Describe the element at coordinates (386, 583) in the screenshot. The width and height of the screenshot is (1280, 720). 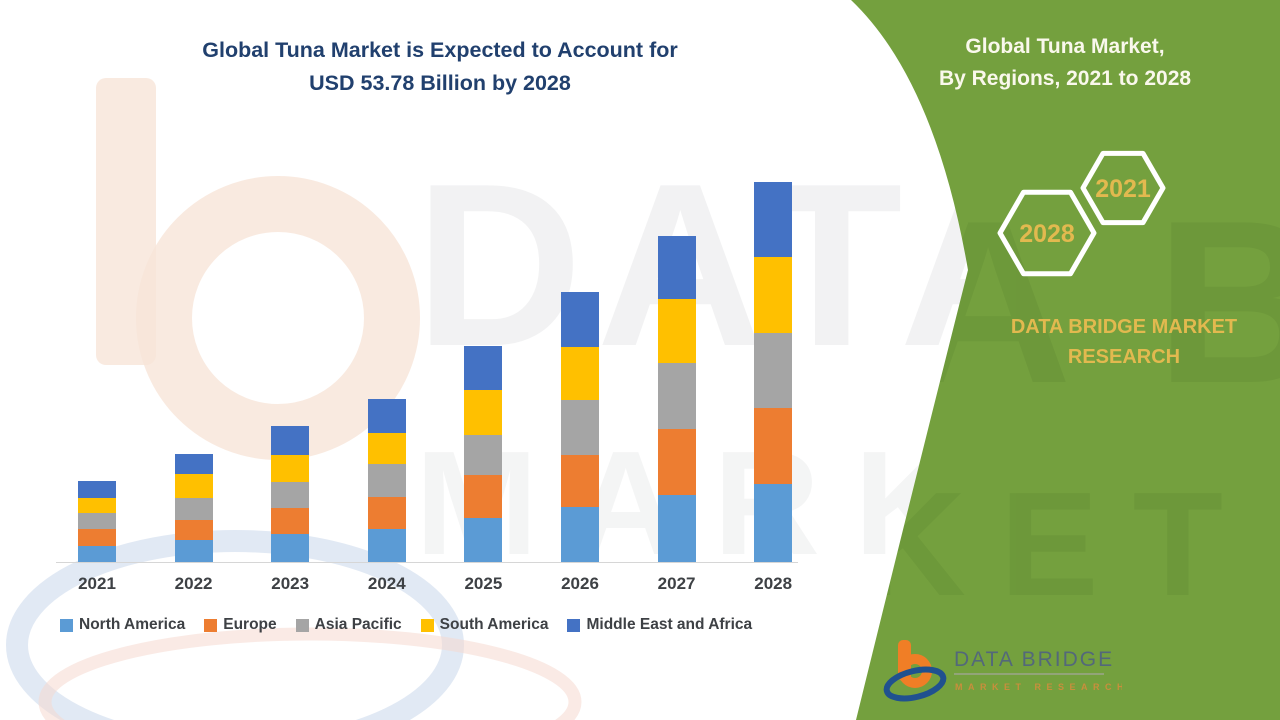
I see `x-axis-label: 2024` at that location.